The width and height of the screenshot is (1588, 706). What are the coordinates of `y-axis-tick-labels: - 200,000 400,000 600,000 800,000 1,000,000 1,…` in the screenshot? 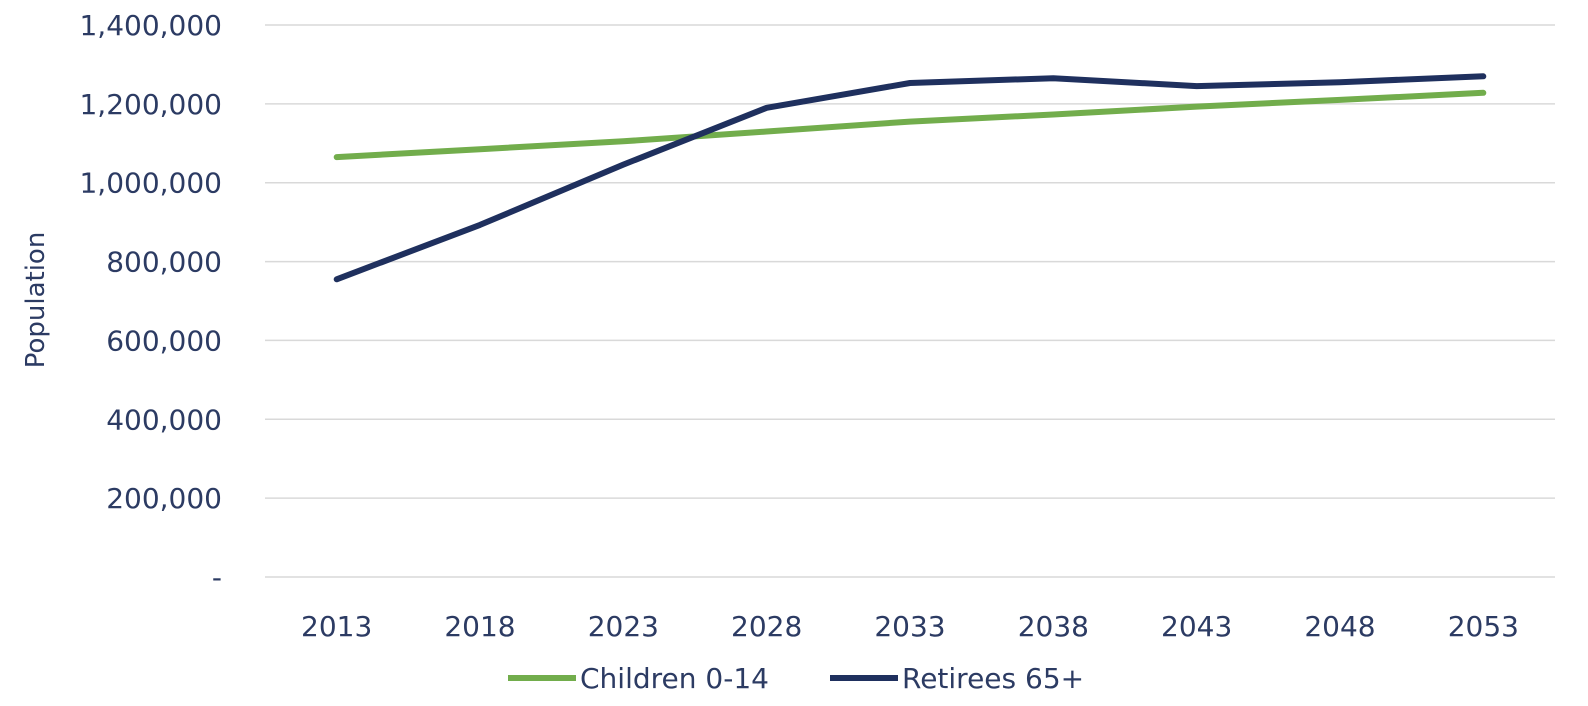 It's located at (150, 301).